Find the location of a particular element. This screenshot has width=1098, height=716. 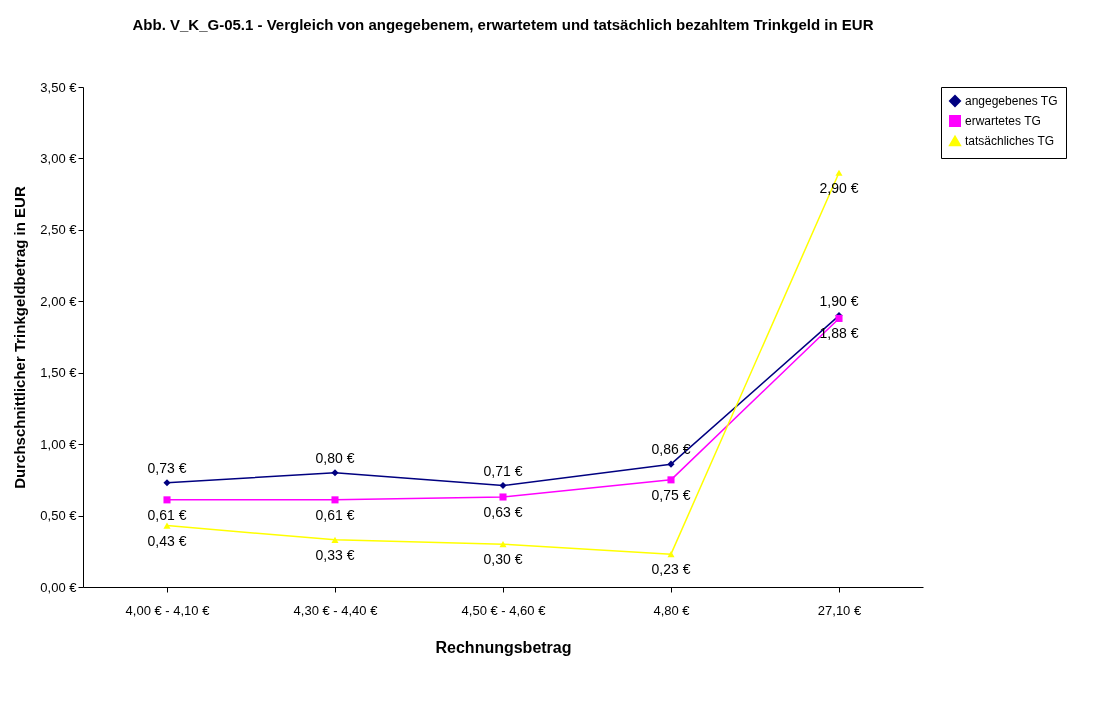

data-label: 0,33 € is located at coordinates (335, 554).